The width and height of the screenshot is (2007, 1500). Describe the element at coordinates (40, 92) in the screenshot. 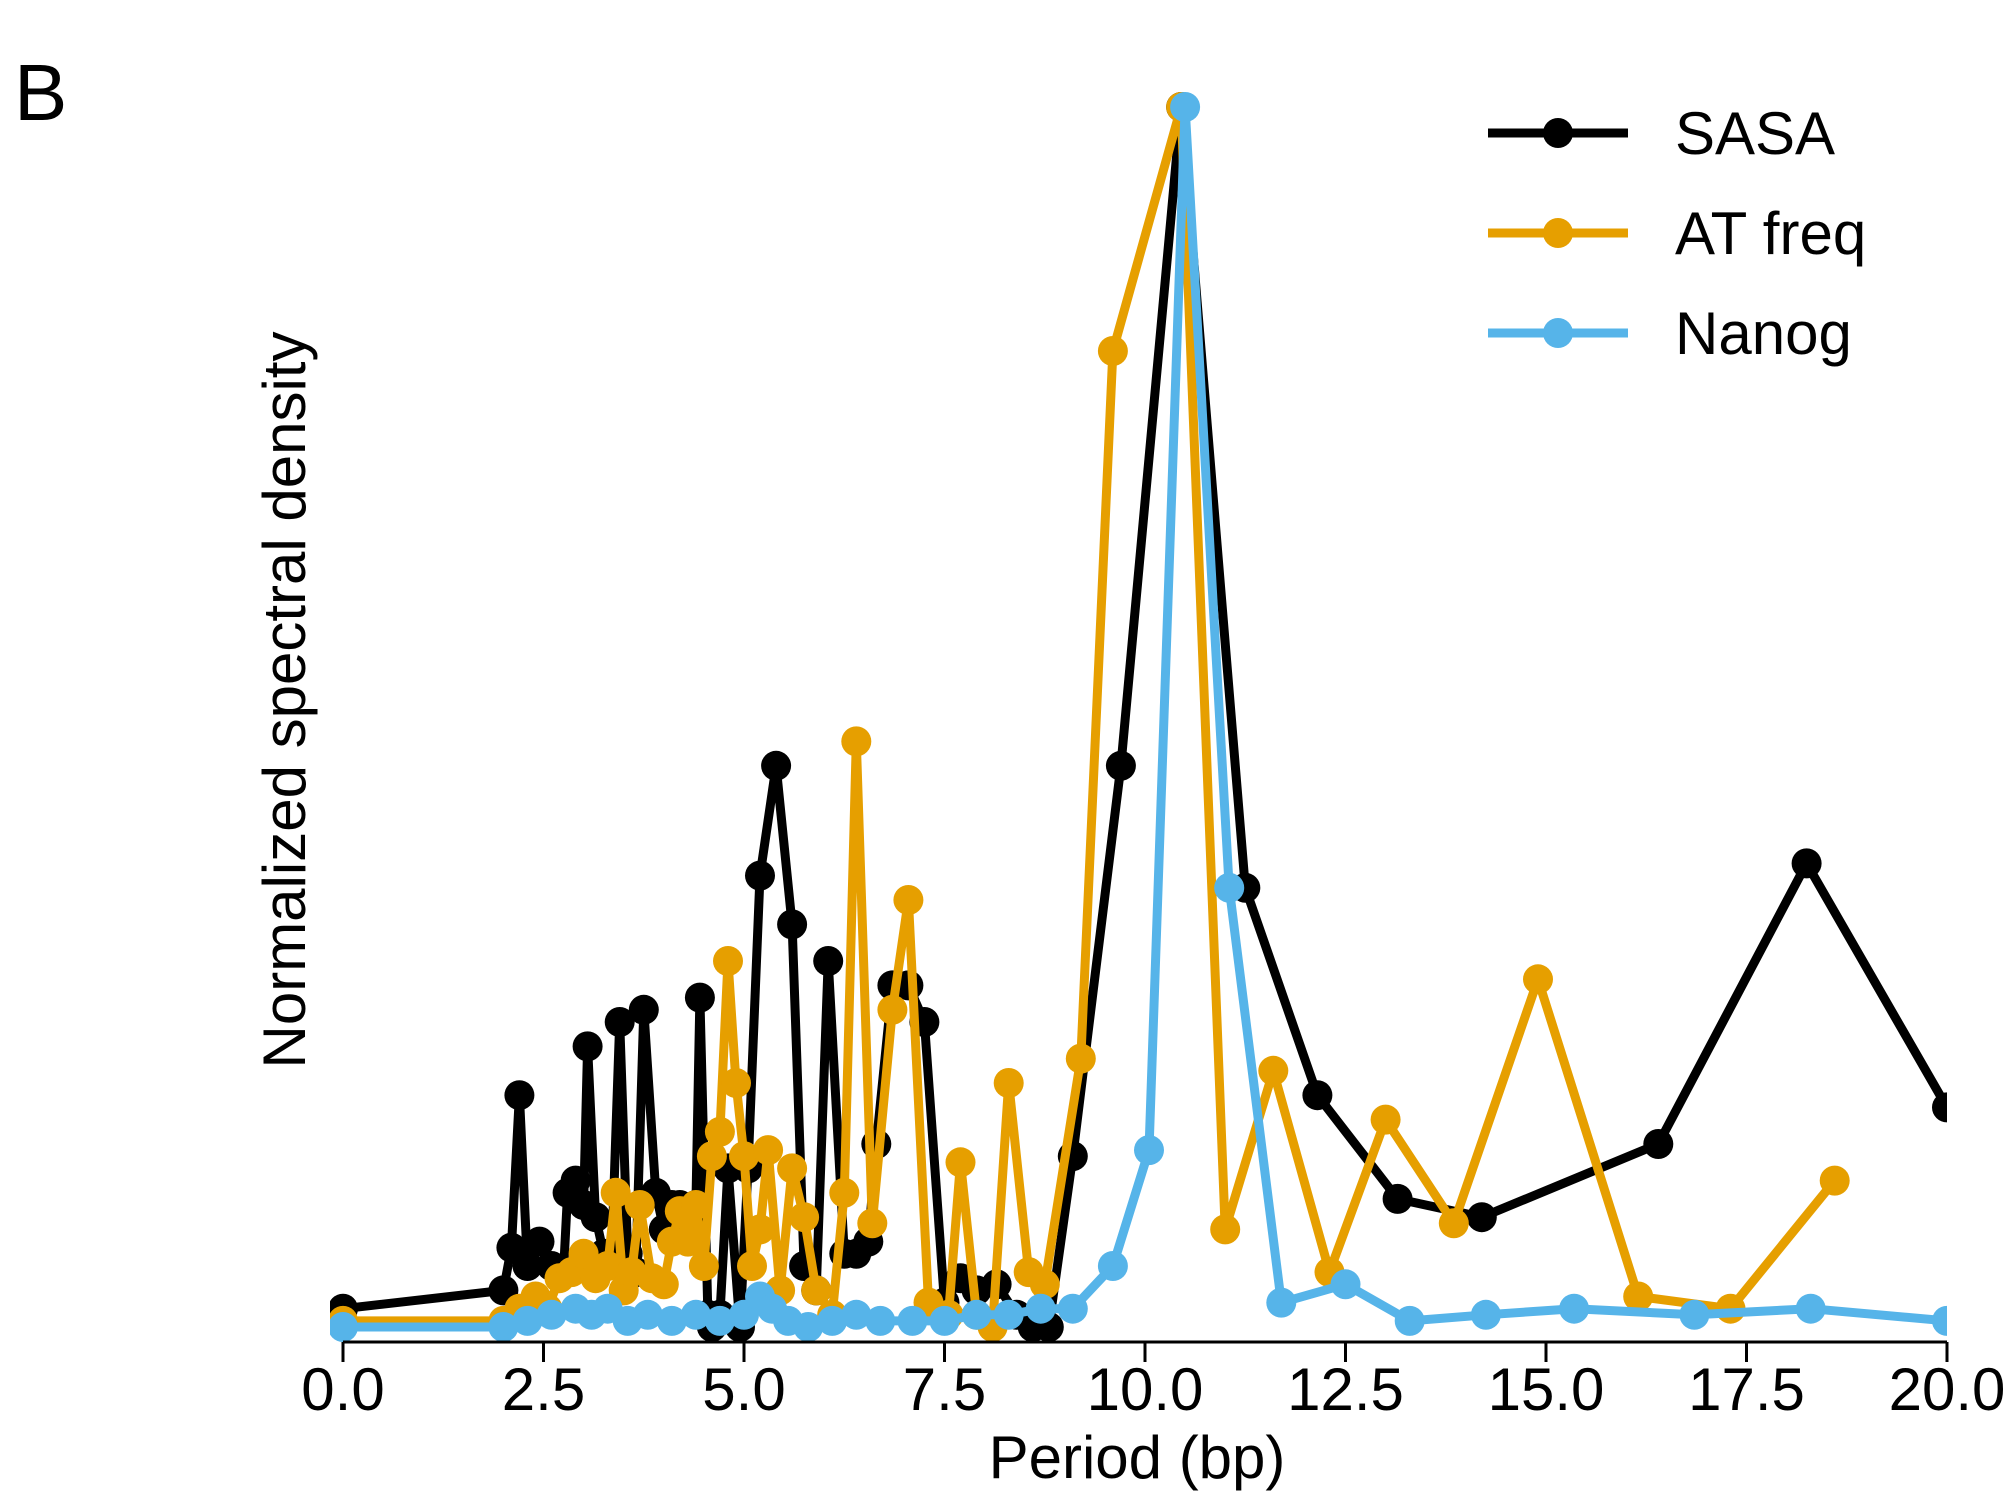

I see `panel-label: B` at that location.